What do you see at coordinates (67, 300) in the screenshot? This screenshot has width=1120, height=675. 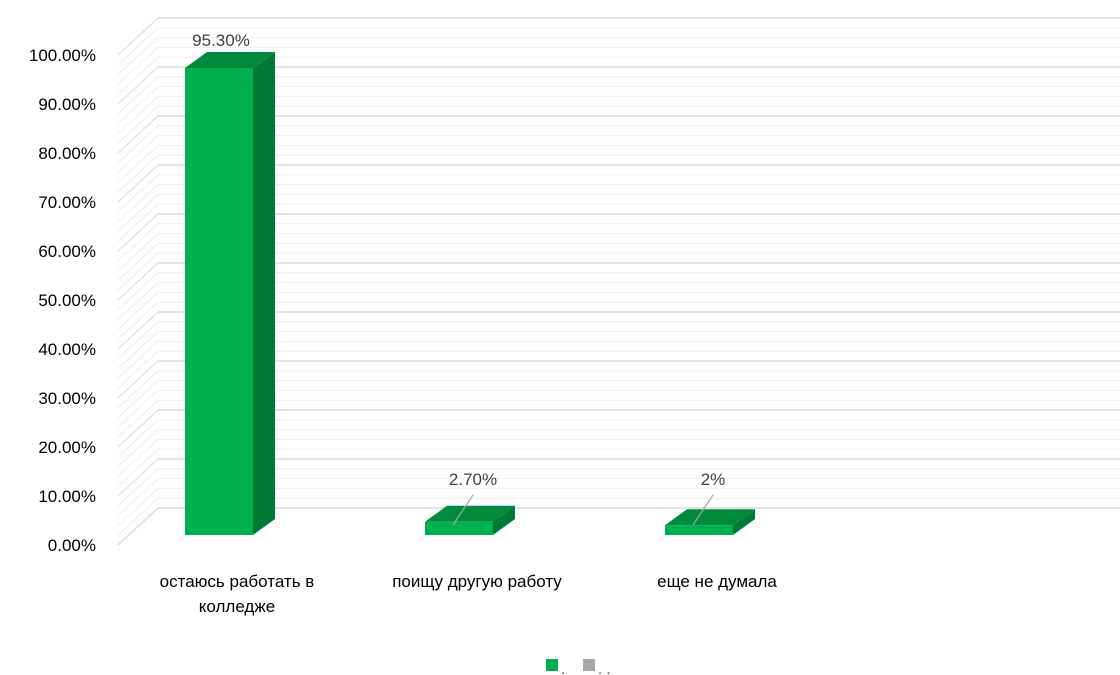 I see `y-tick-label: 50.00%` at bounding box center [67, 300].